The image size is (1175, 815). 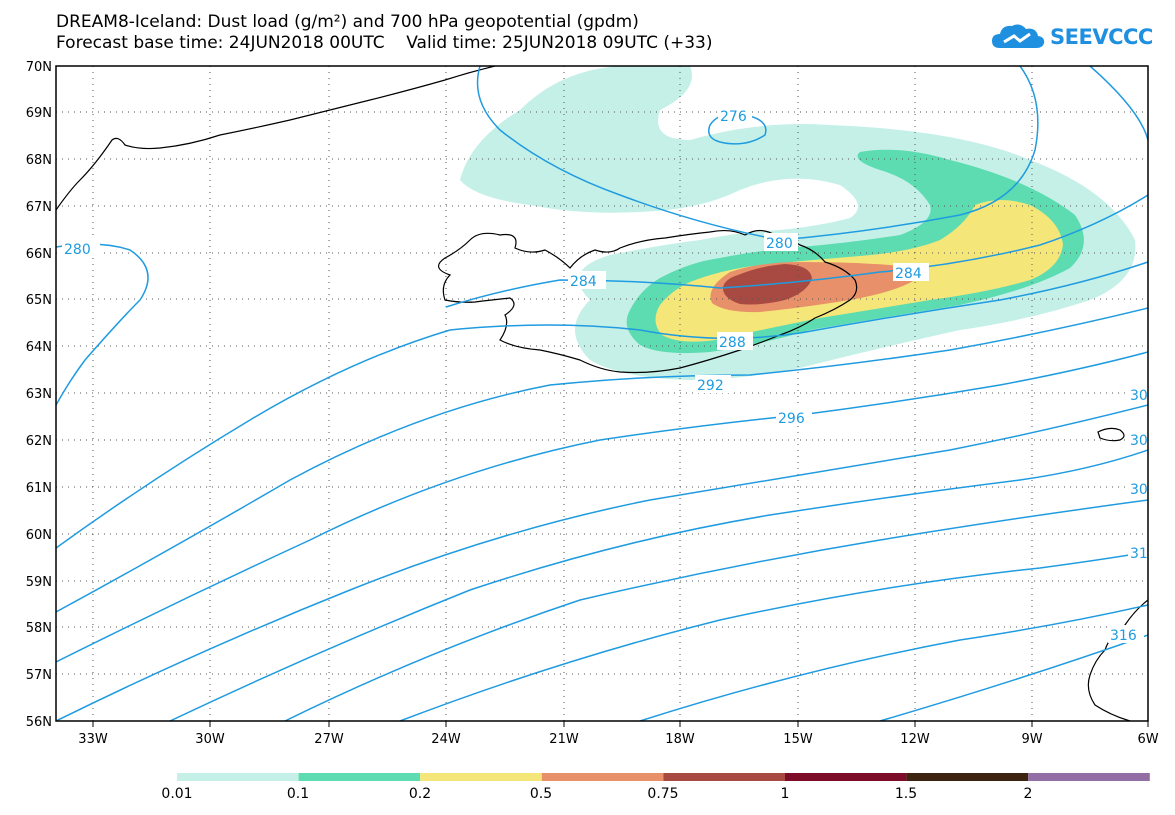 What do you see at coordinates (39, 628) in the screenshot?
I see `lat-label: 58N` at bounding box center [39, 628].